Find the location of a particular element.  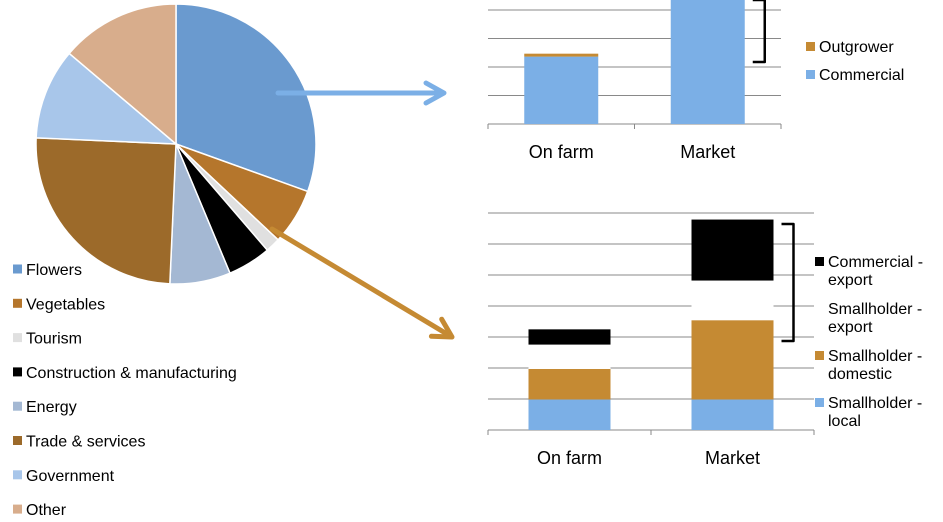

lower-bracket is located at coordinates (788, 282).